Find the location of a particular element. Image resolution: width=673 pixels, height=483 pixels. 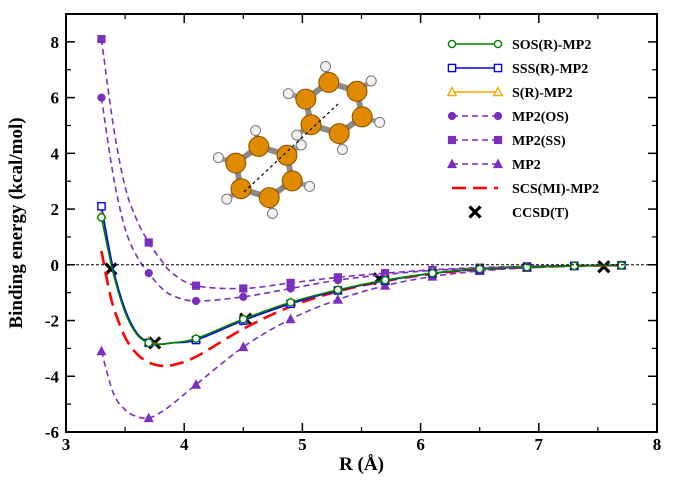

benzene-dimer-molecule-illustration is located at coordinates (299, 140).